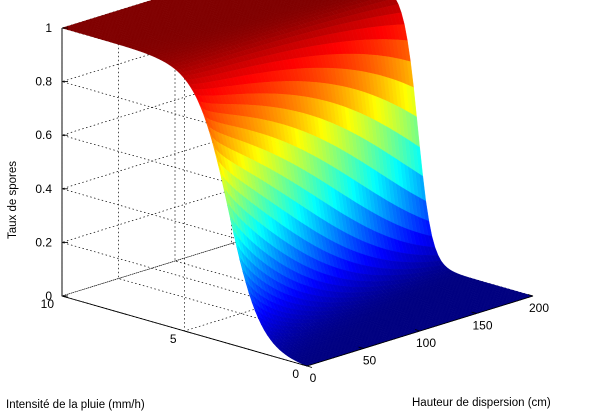  Describe the element at coordinates (48, 28) in the screenshot. I see `z-tick-label: 1` at that location.